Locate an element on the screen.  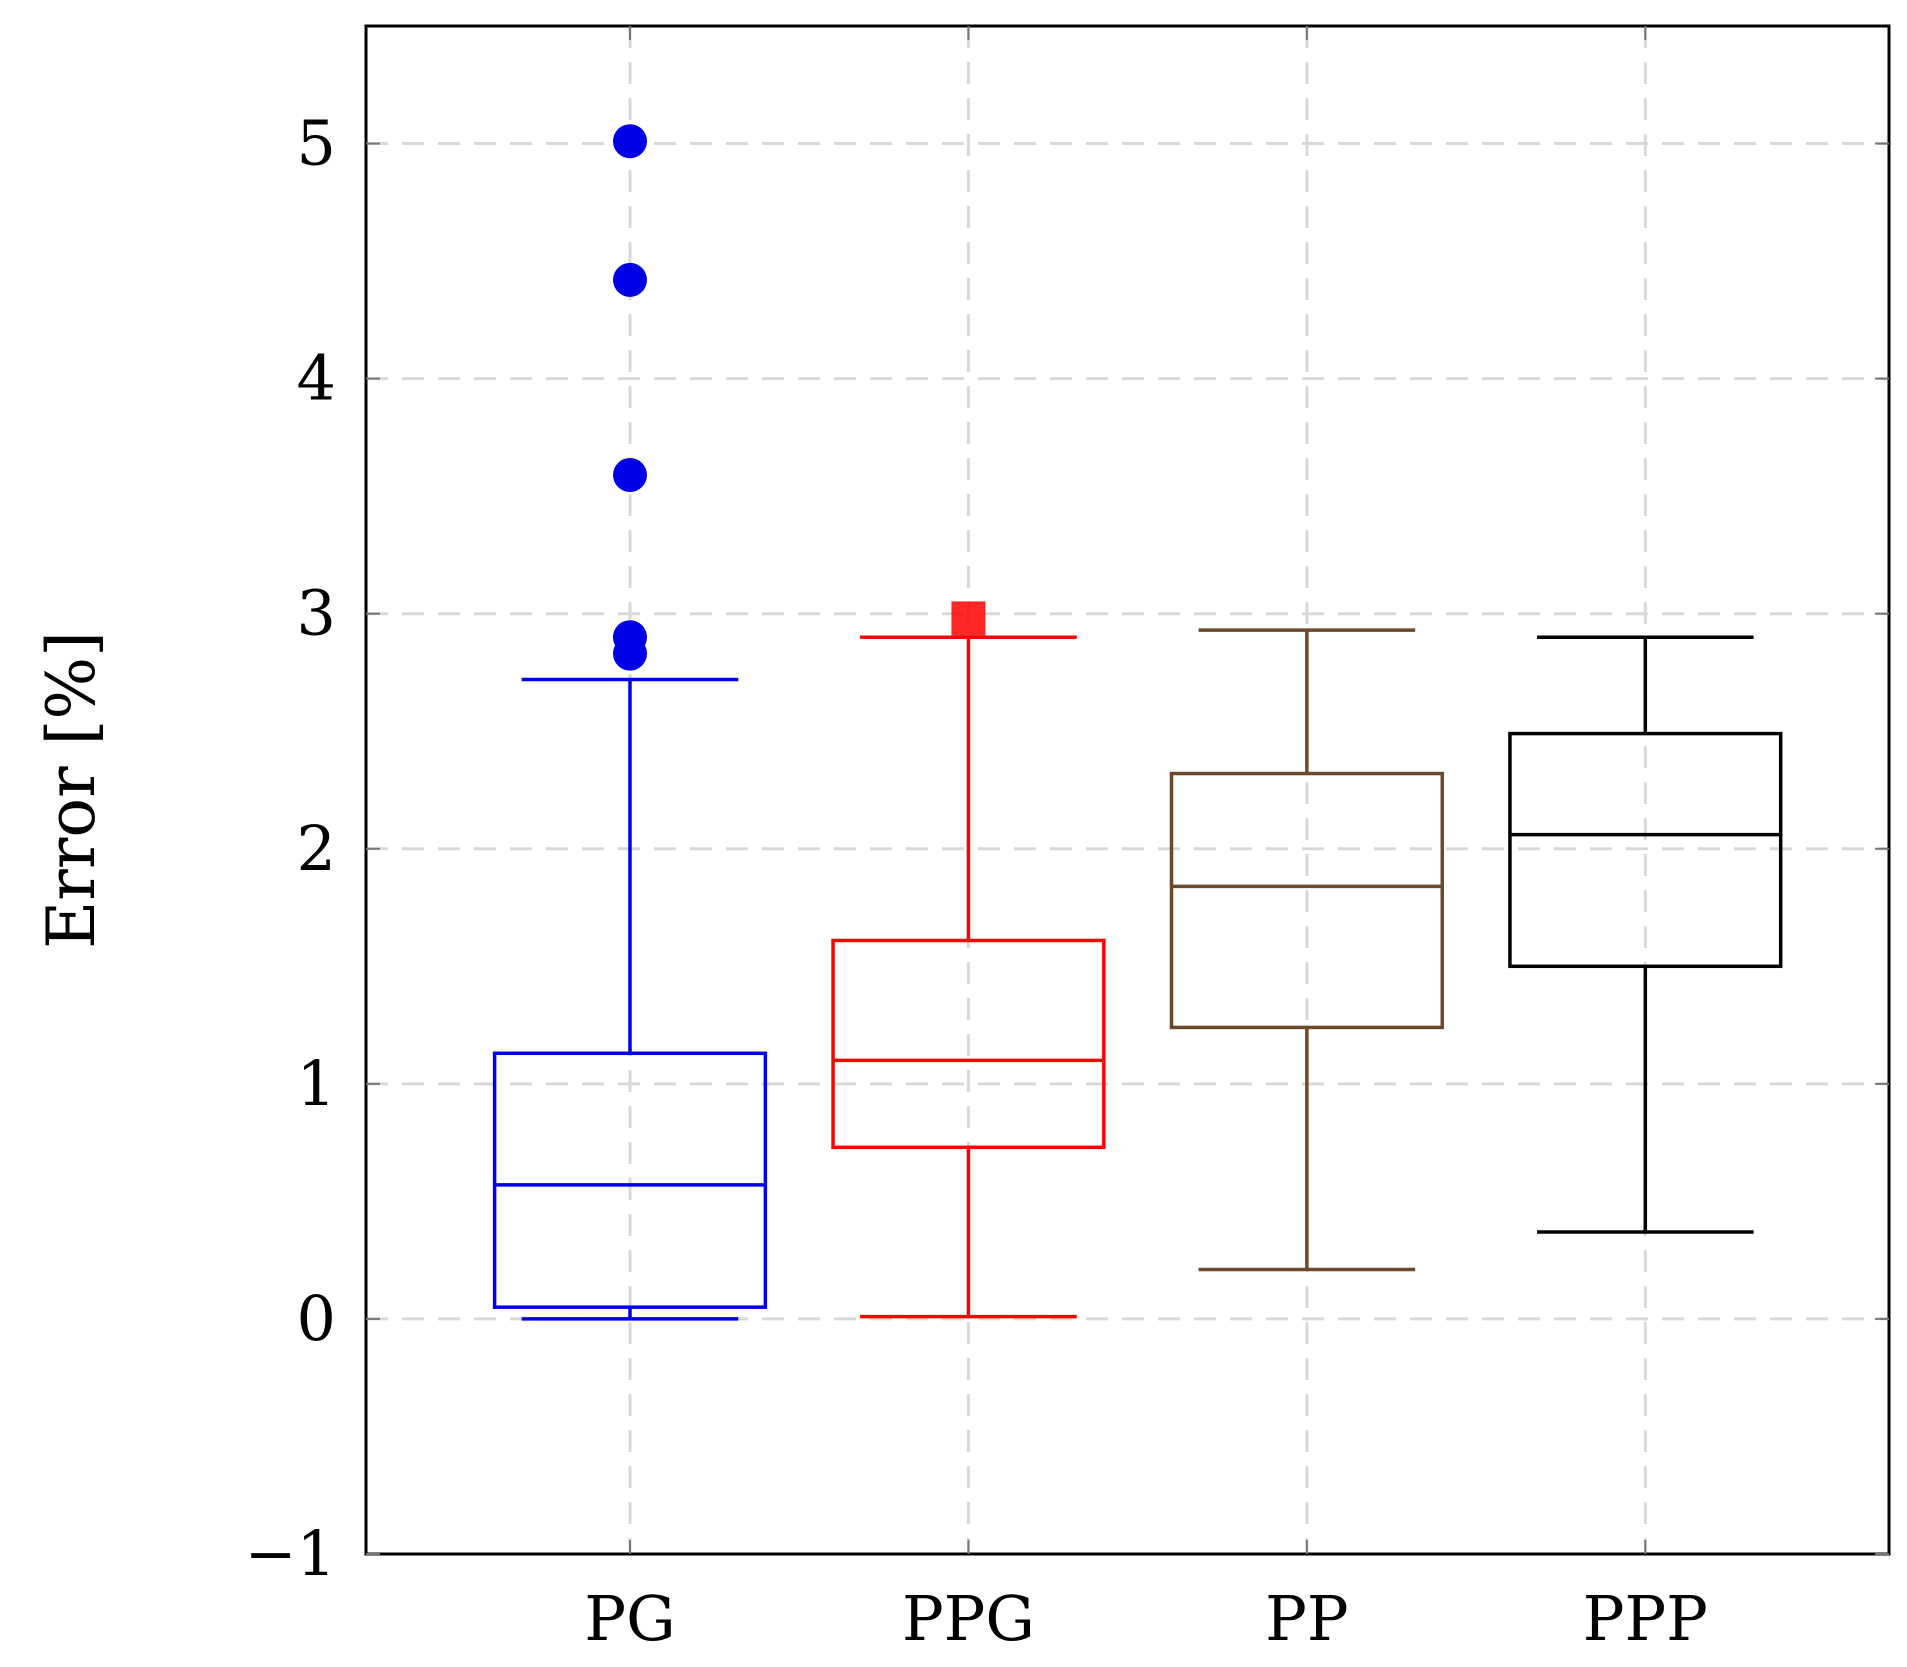
y-tick-label: 2 is located at coordinates (316, 848).